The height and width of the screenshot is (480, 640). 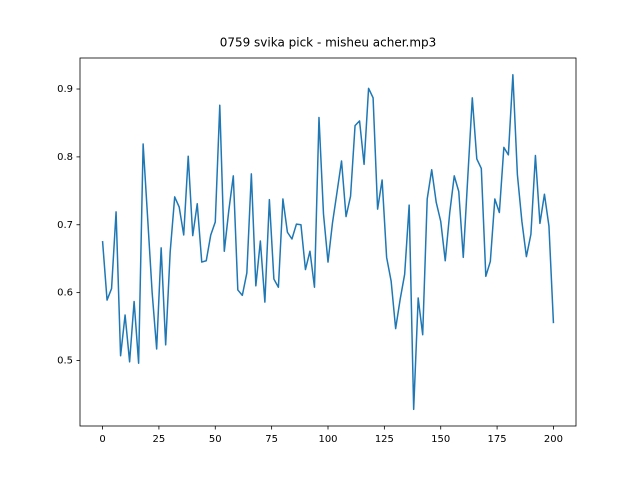 I want to click on y-tick-label: 0.7, so click(x=65, y=225).